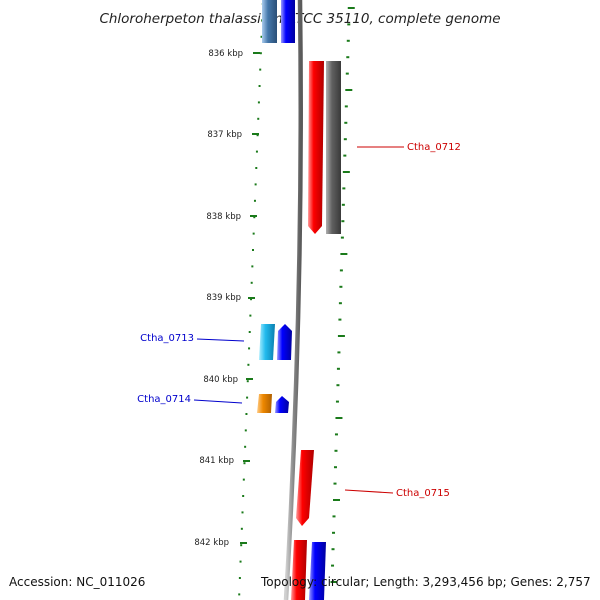 This screenshot has height=600, width=600. I want to click on gene-label-ctha-0713: Ctha_0713, so click(167, 338).